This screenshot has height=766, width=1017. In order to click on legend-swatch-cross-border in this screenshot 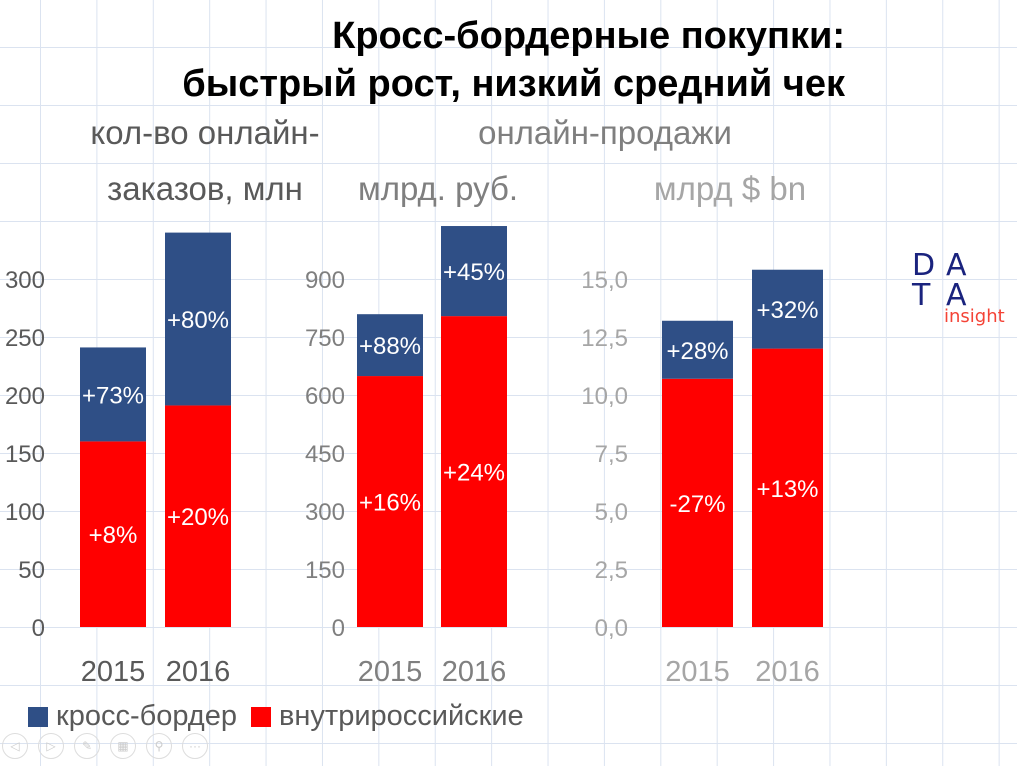, I will do `click(38, 716)`.